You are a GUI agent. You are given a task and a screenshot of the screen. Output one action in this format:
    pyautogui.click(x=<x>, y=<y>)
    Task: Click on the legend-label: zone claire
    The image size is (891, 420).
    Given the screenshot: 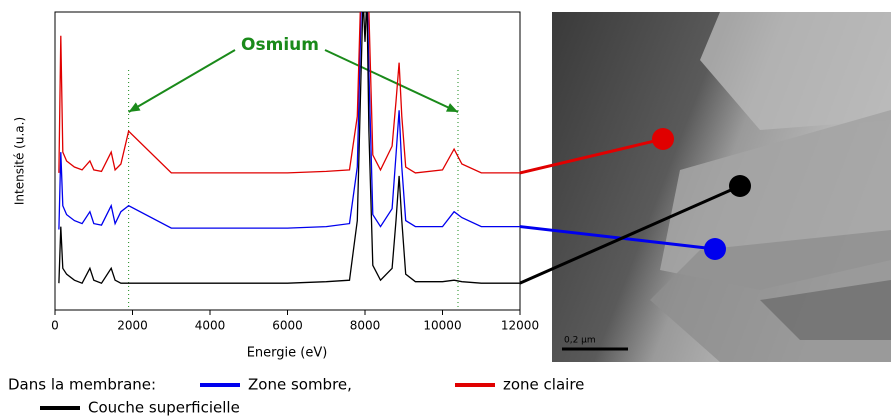 What is the action you would take?
    pyautogui.click(x=543, y=385)
    